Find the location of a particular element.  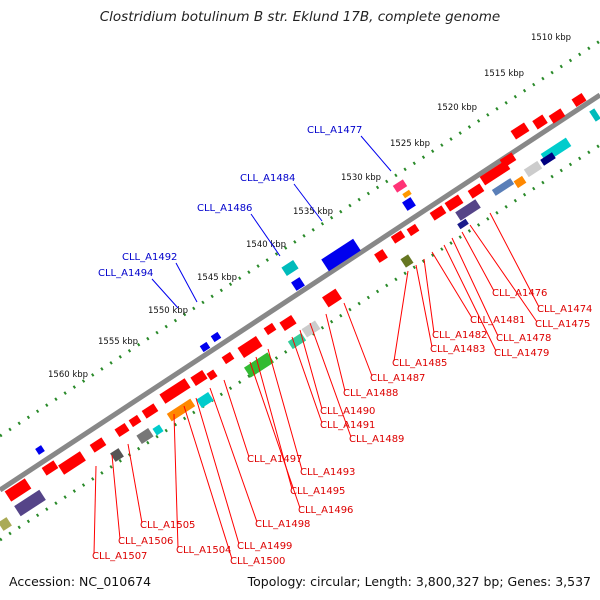

gene-label: CLL_A1493 is located at coordinates (327, 472).